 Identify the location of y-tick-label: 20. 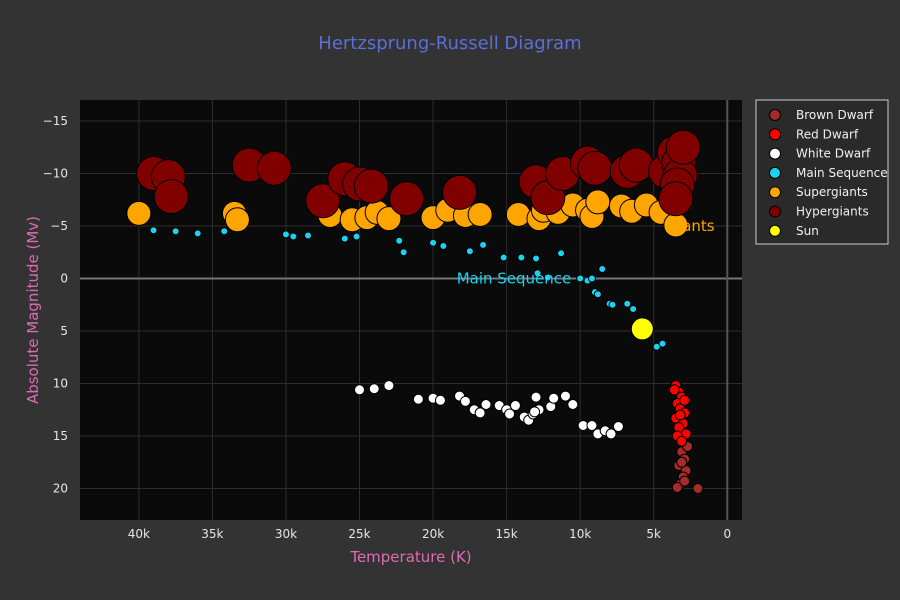
(60, 489).